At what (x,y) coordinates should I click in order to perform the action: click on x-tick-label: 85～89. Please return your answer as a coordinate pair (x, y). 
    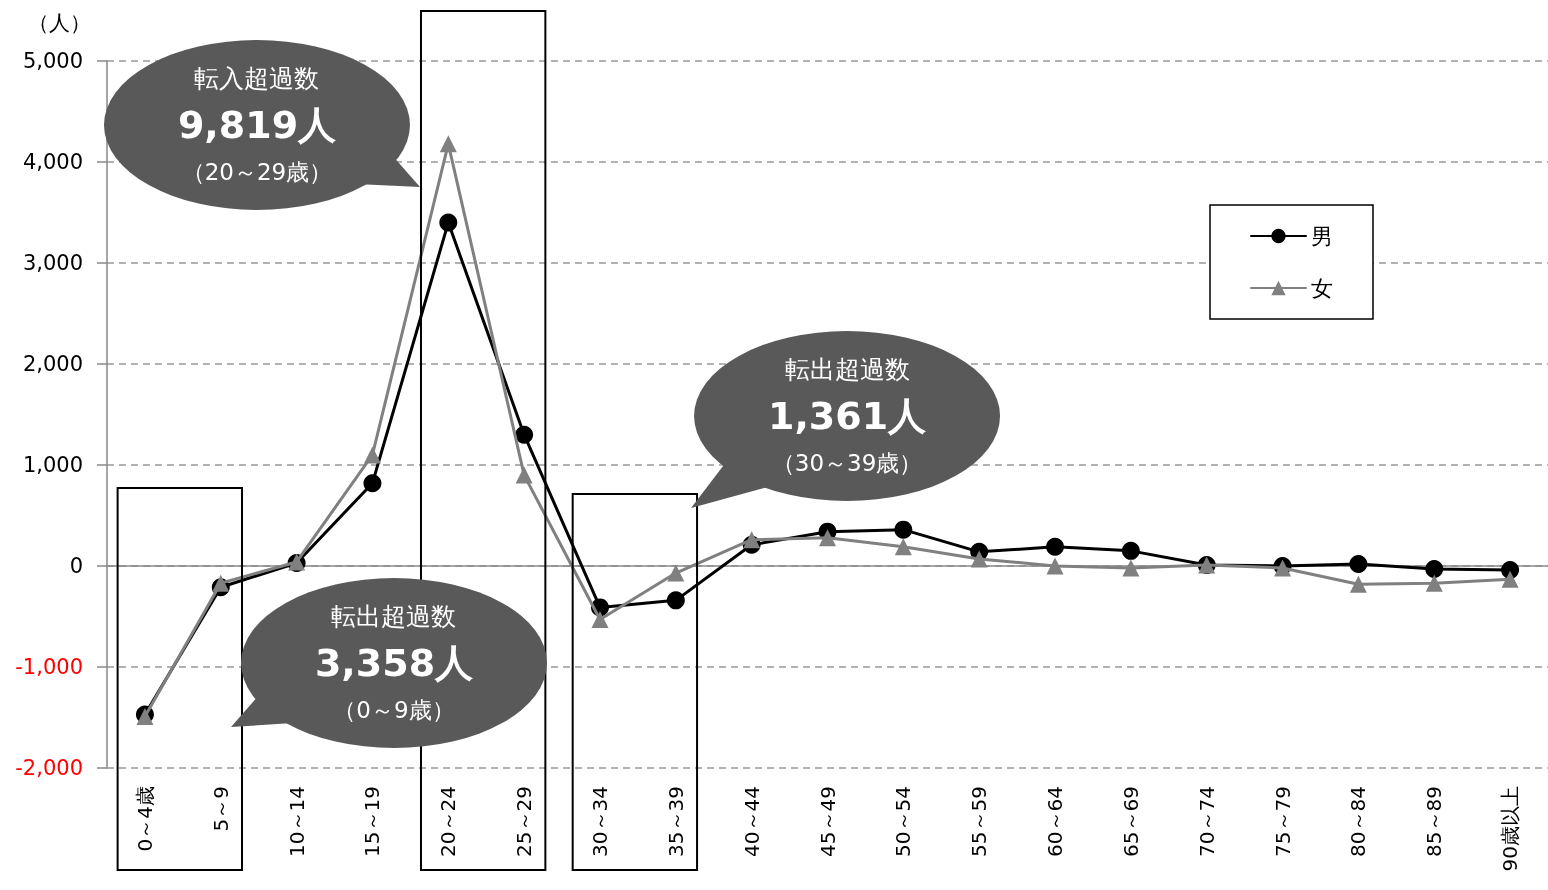
    Looking at the image, I should click on (1434, 821).